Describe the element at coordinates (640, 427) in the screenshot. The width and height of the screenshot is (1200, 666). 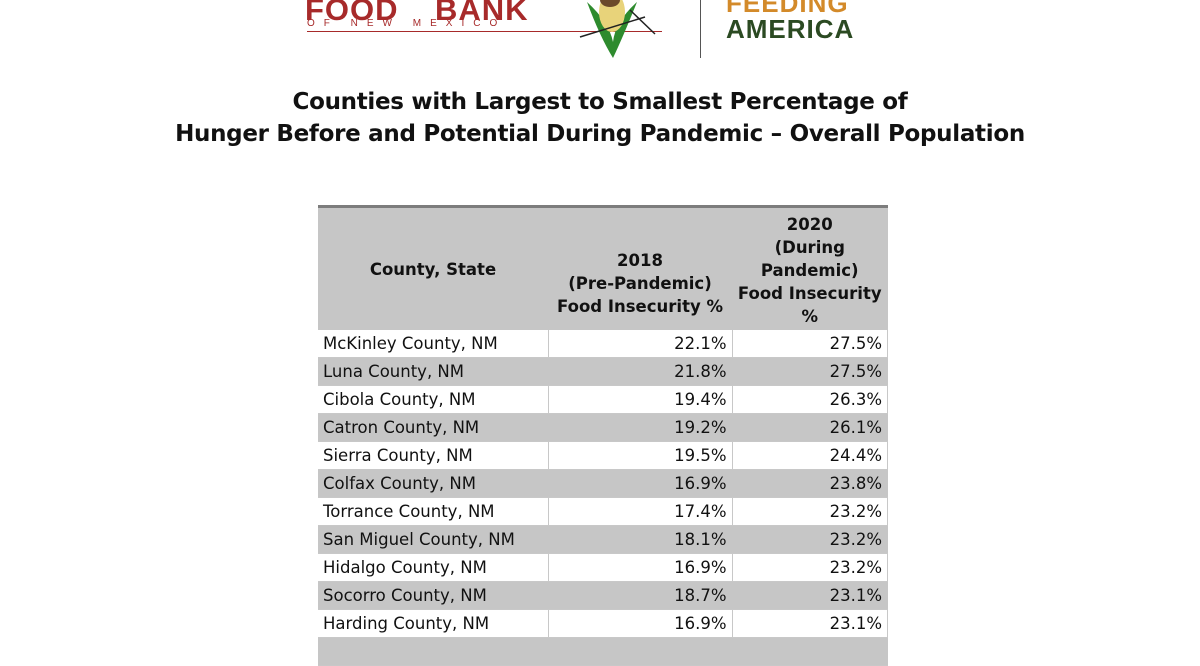
I see `pct-2018-cell: 19.2%` at that location.